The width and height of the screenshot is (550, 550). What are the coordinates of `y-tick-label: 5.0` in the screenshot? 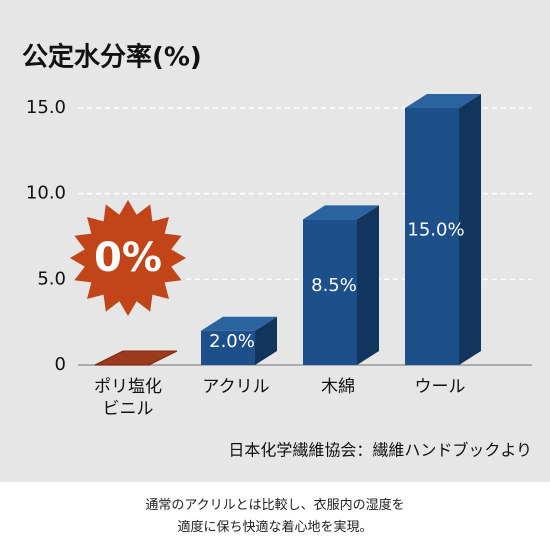 It's located at (51, 278).